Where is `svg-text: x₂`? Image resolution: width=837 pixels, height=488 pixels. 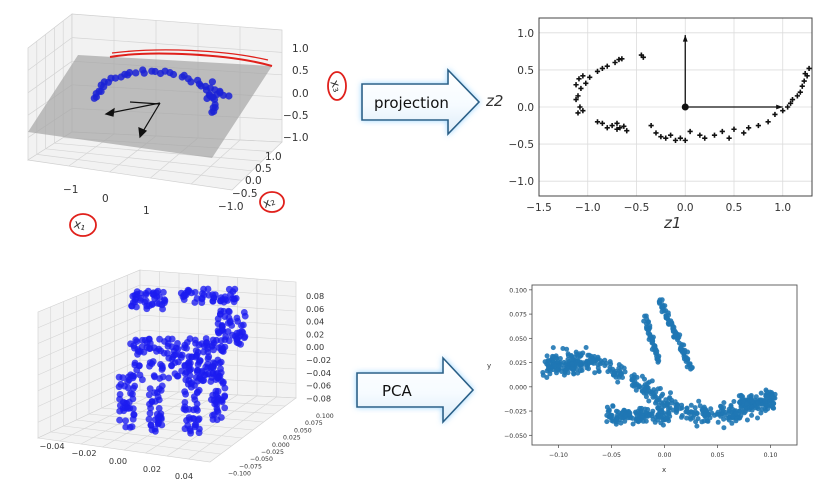
svg-text: x₂ is located at coordinates (269, 202).